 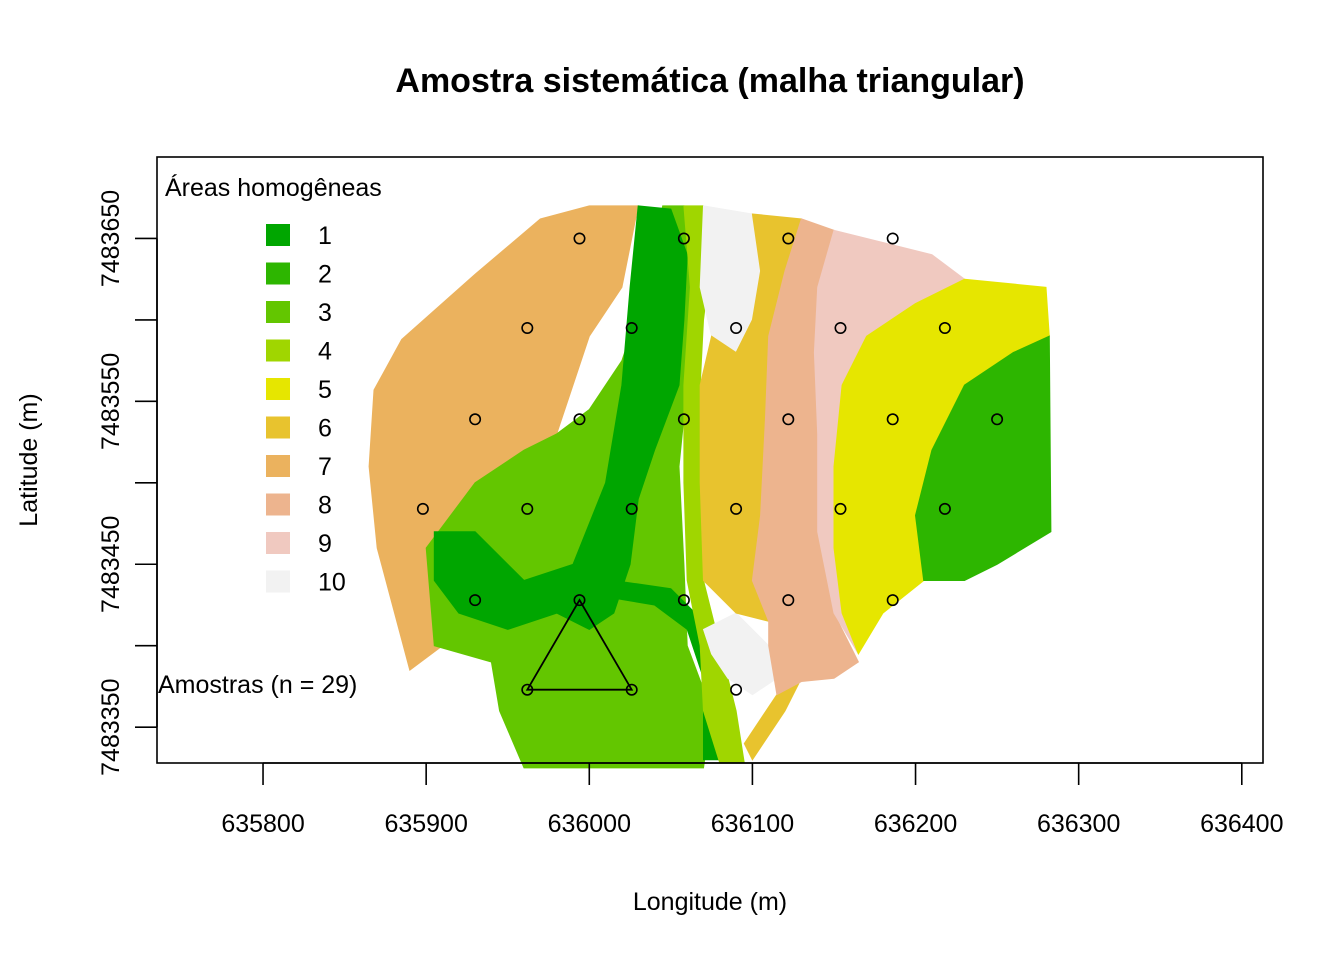 What do you see at coordinates (325, 506) in the screenshot?
I see `legend-label: 8` at bounding box center [325, 506].